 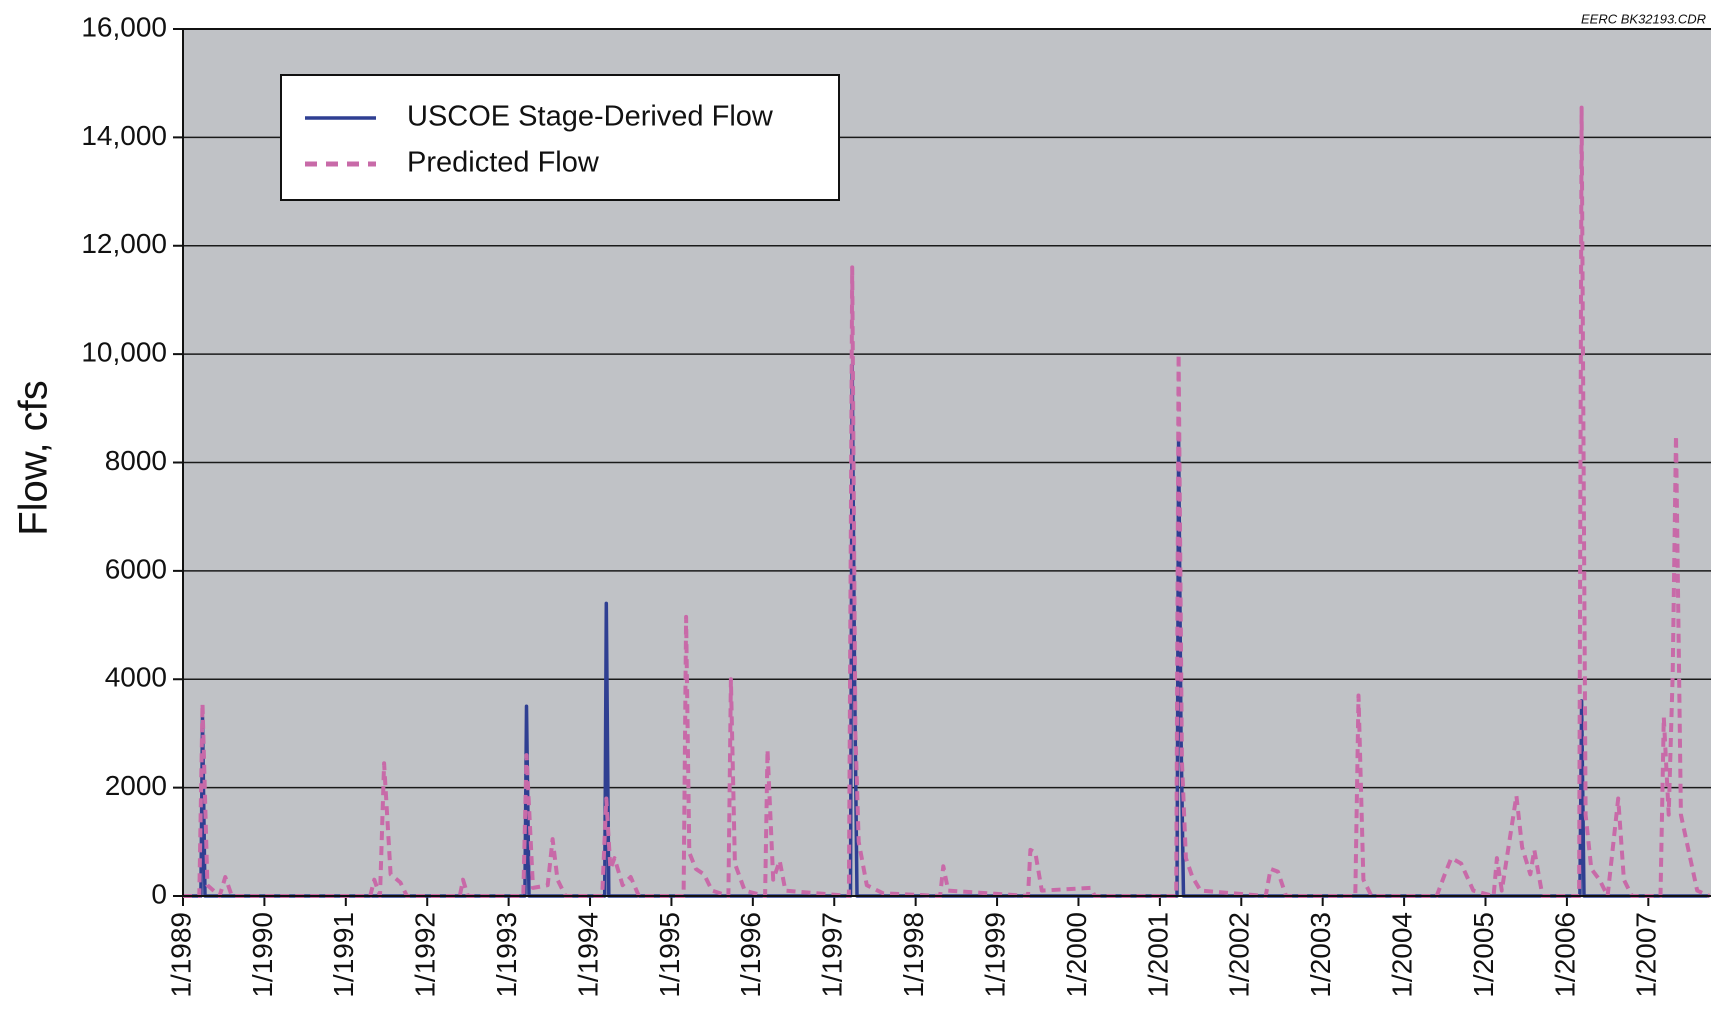 I want to click on note: EERC BK32193.CDR, so click(x=1643, y=18).